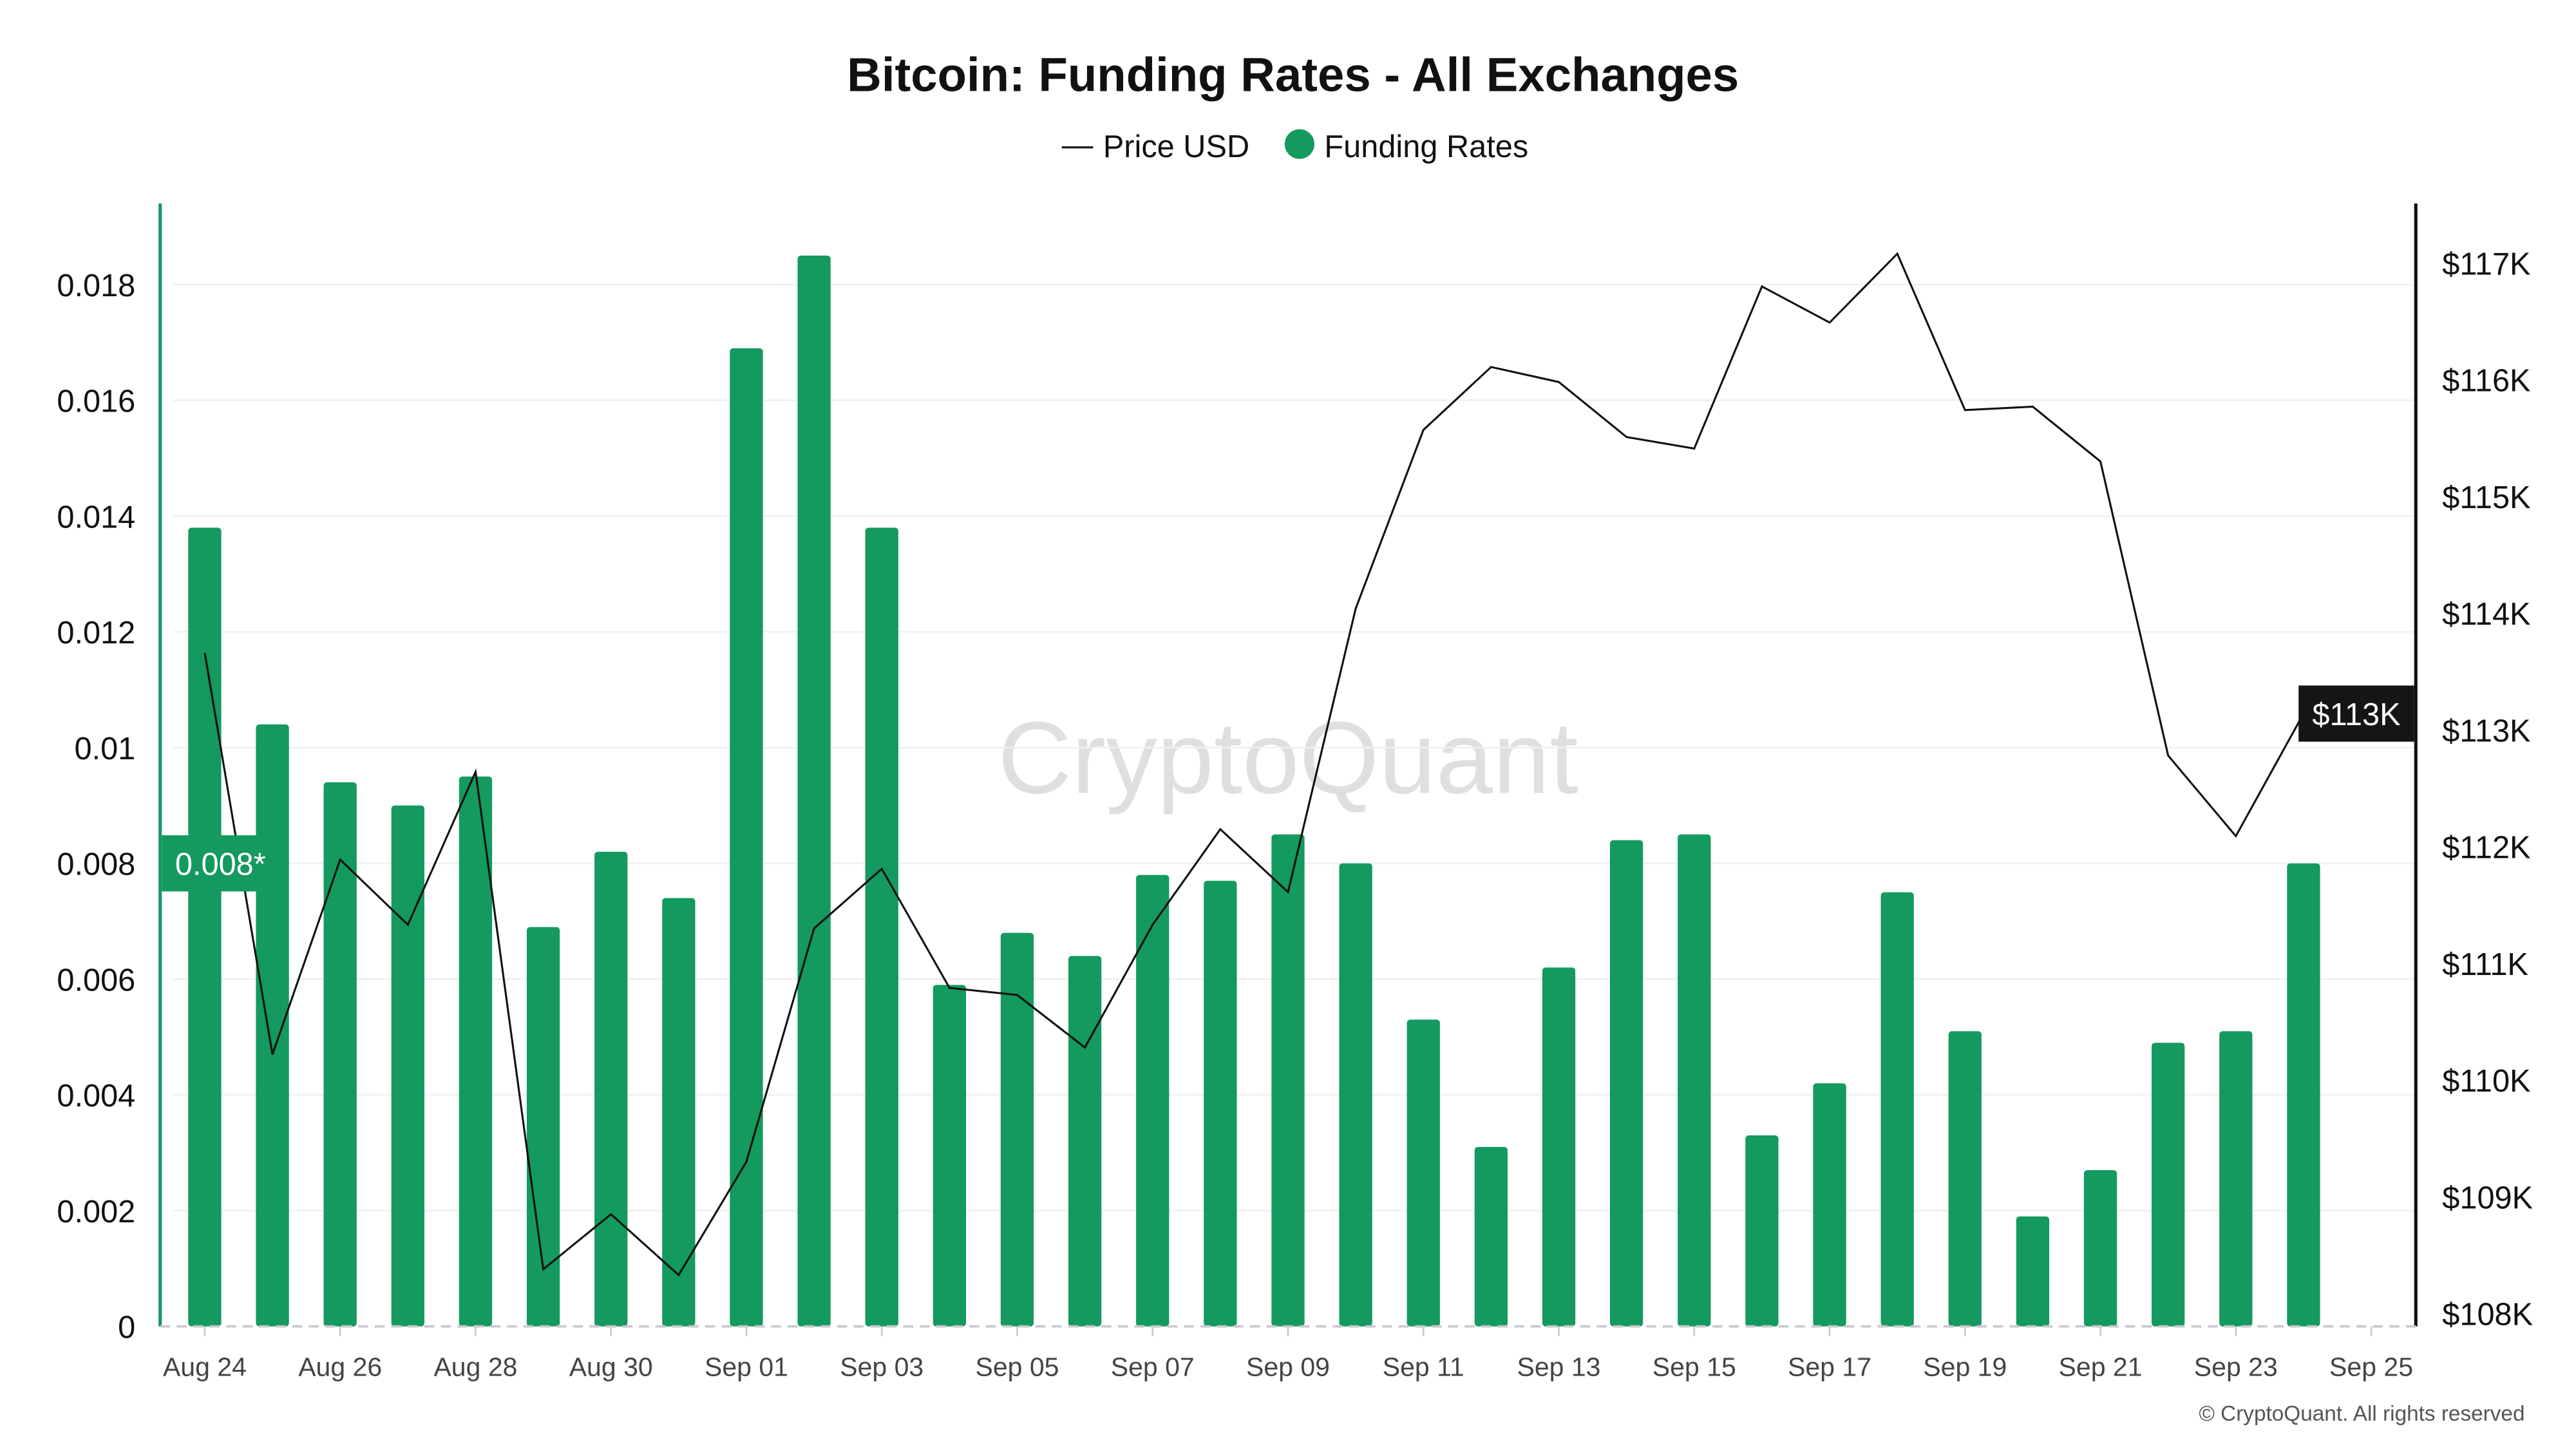  I want to click on legend-funding-label: Funding Rates, so click(1426, 147).